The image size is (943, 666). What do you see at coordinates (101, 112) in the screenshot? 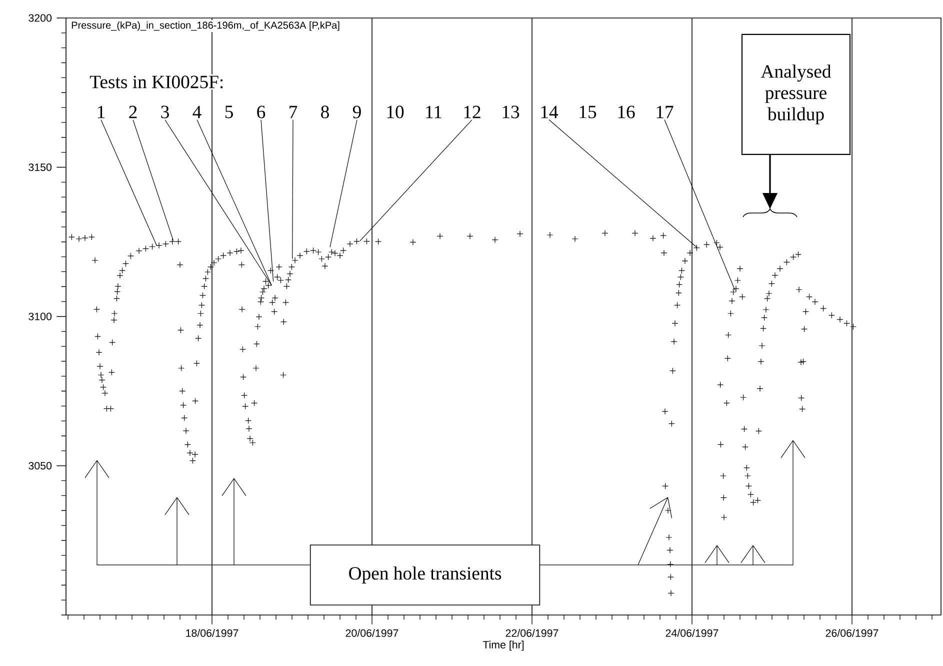
I see `annotation: 1` at bounding box center [101, 112].